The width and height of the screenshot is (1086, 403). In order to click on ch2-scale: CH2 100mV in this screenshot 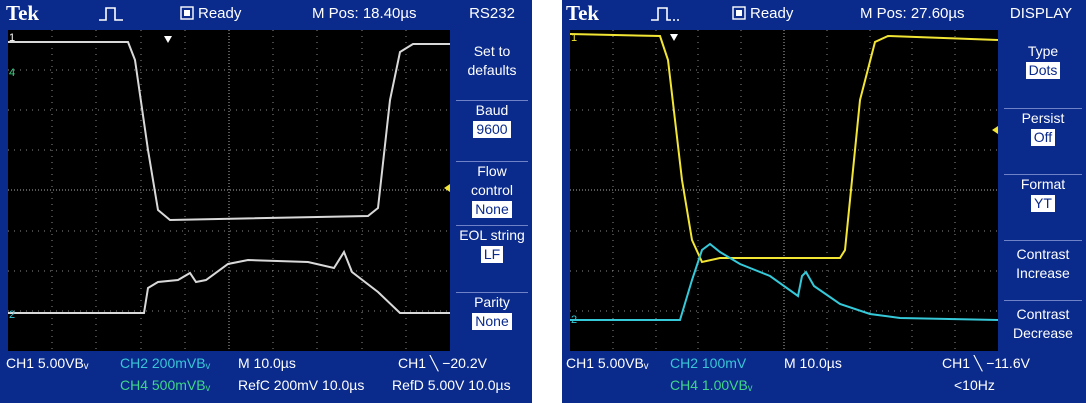, I will do `click(708, 363)`.